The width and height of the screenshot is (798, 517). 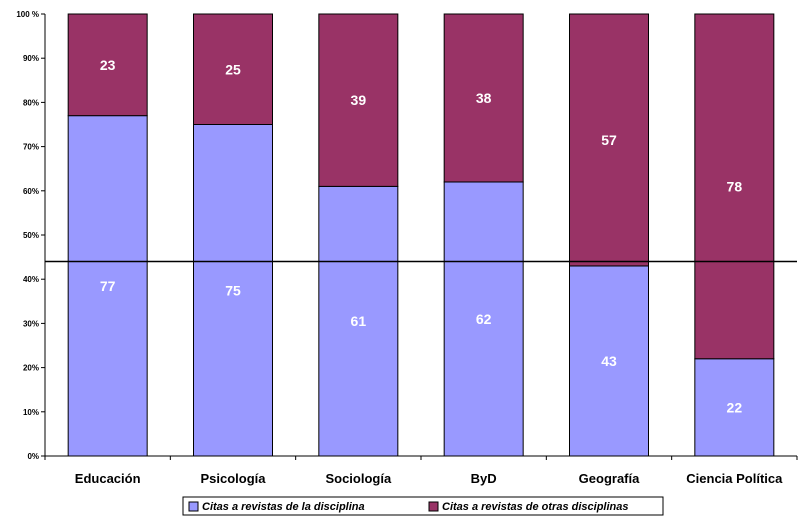 I want to click on y-tick-label: 0%, so click(x=33, y=456).